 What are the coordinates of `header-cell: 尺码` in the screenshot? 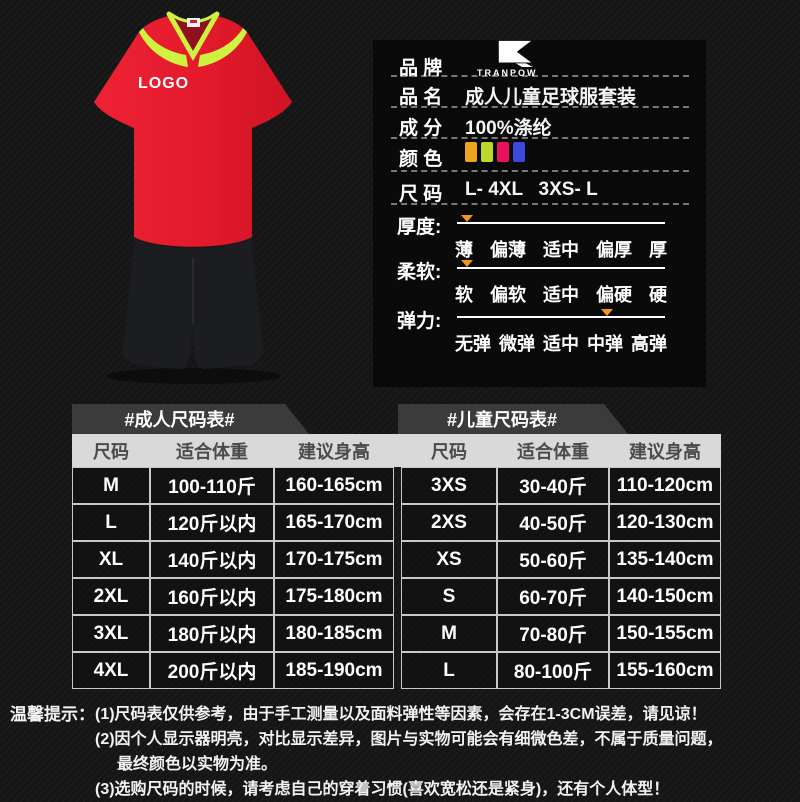 It's located at (111, 451).